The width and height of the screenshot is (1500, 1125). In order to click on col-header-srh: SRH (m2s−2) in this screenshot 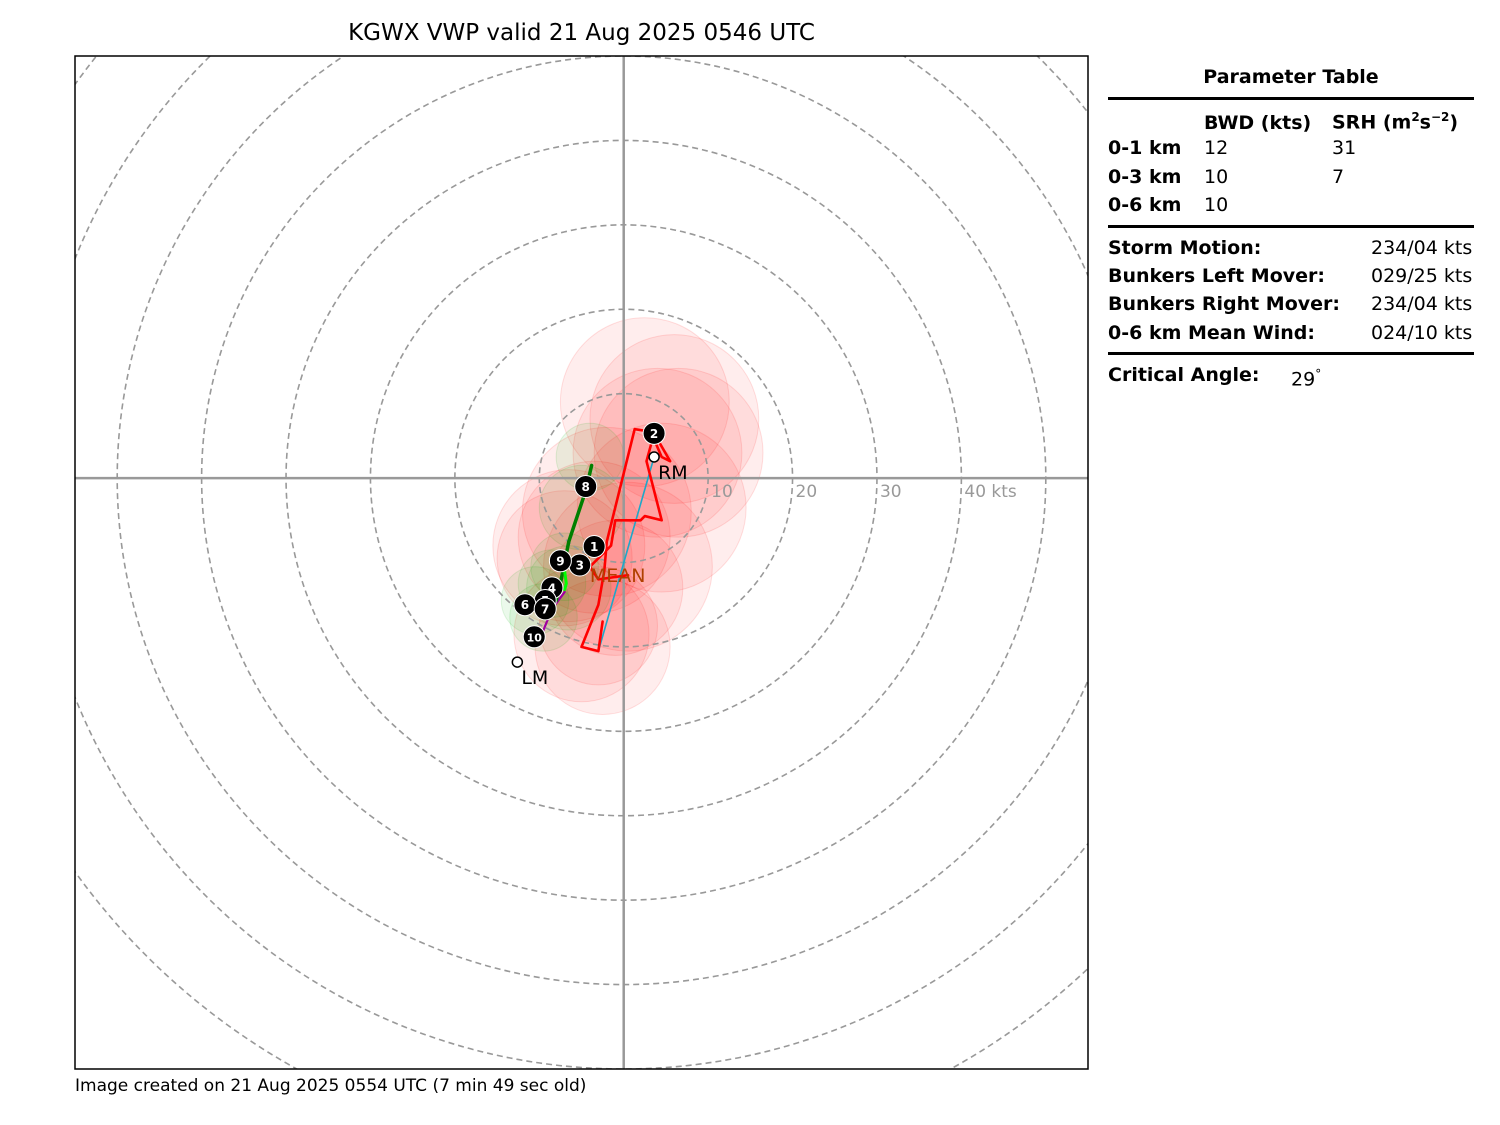, I will do `click(1395, 121)`.